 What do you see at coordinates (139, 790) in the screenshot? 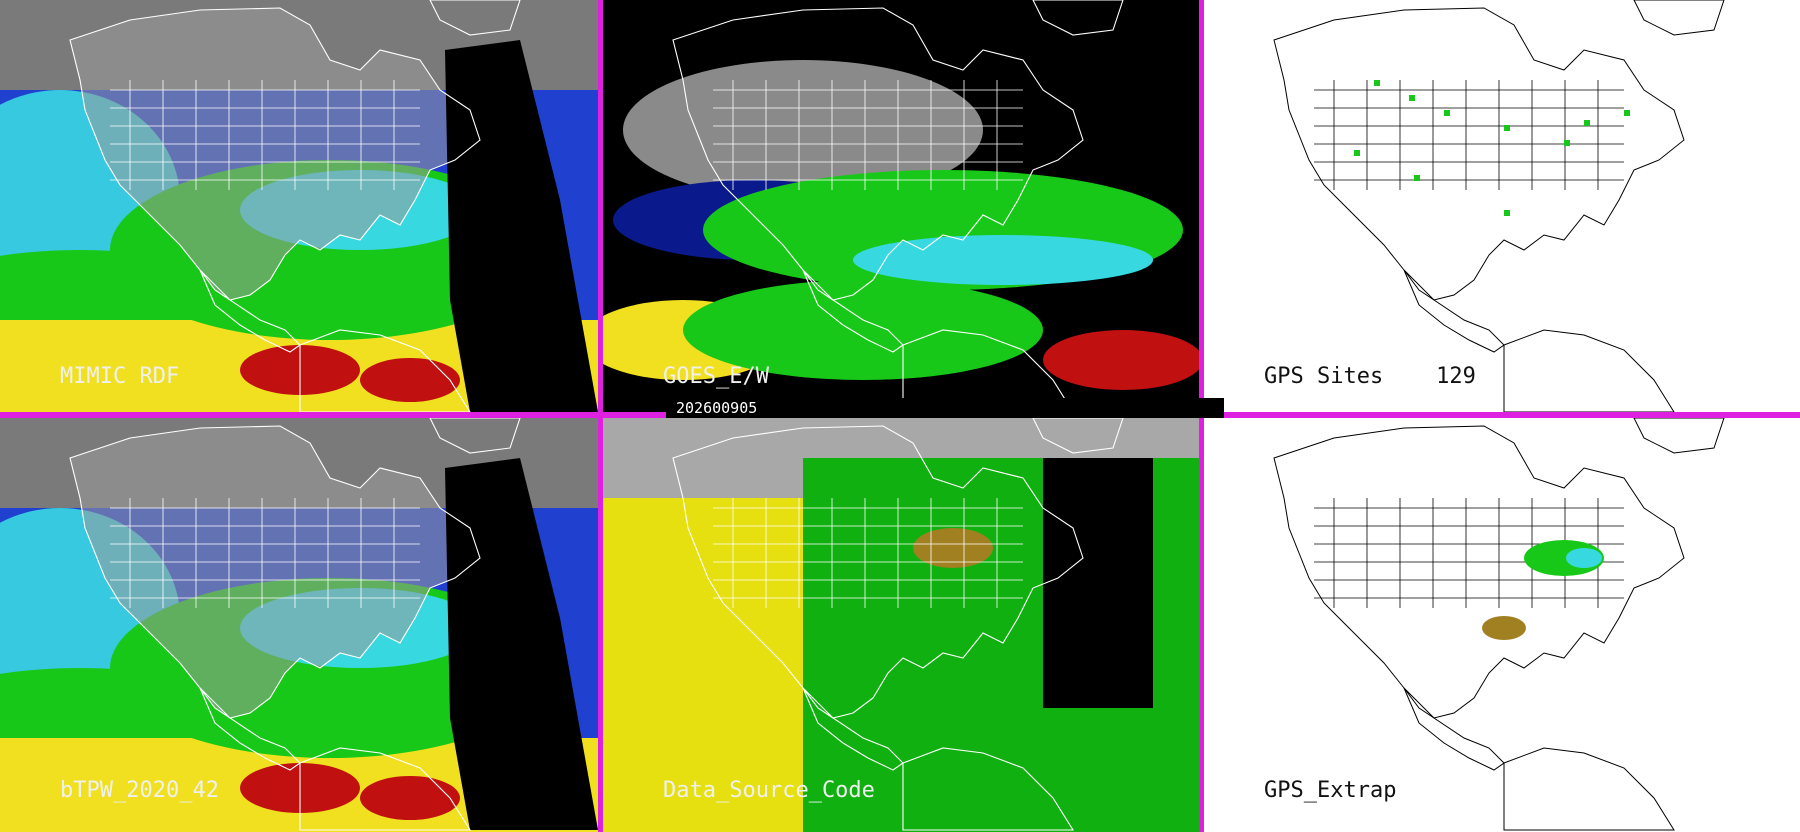
I see `panel-label: bTPW_2020_42` at bounding box center [139, 790].